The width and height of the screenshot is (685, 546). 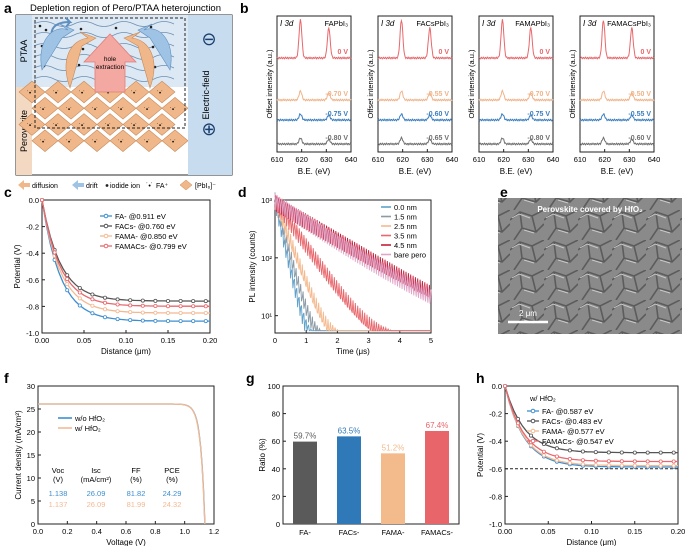 I want to click on xps-core-level: I 3d, so click(x=489, y=23).